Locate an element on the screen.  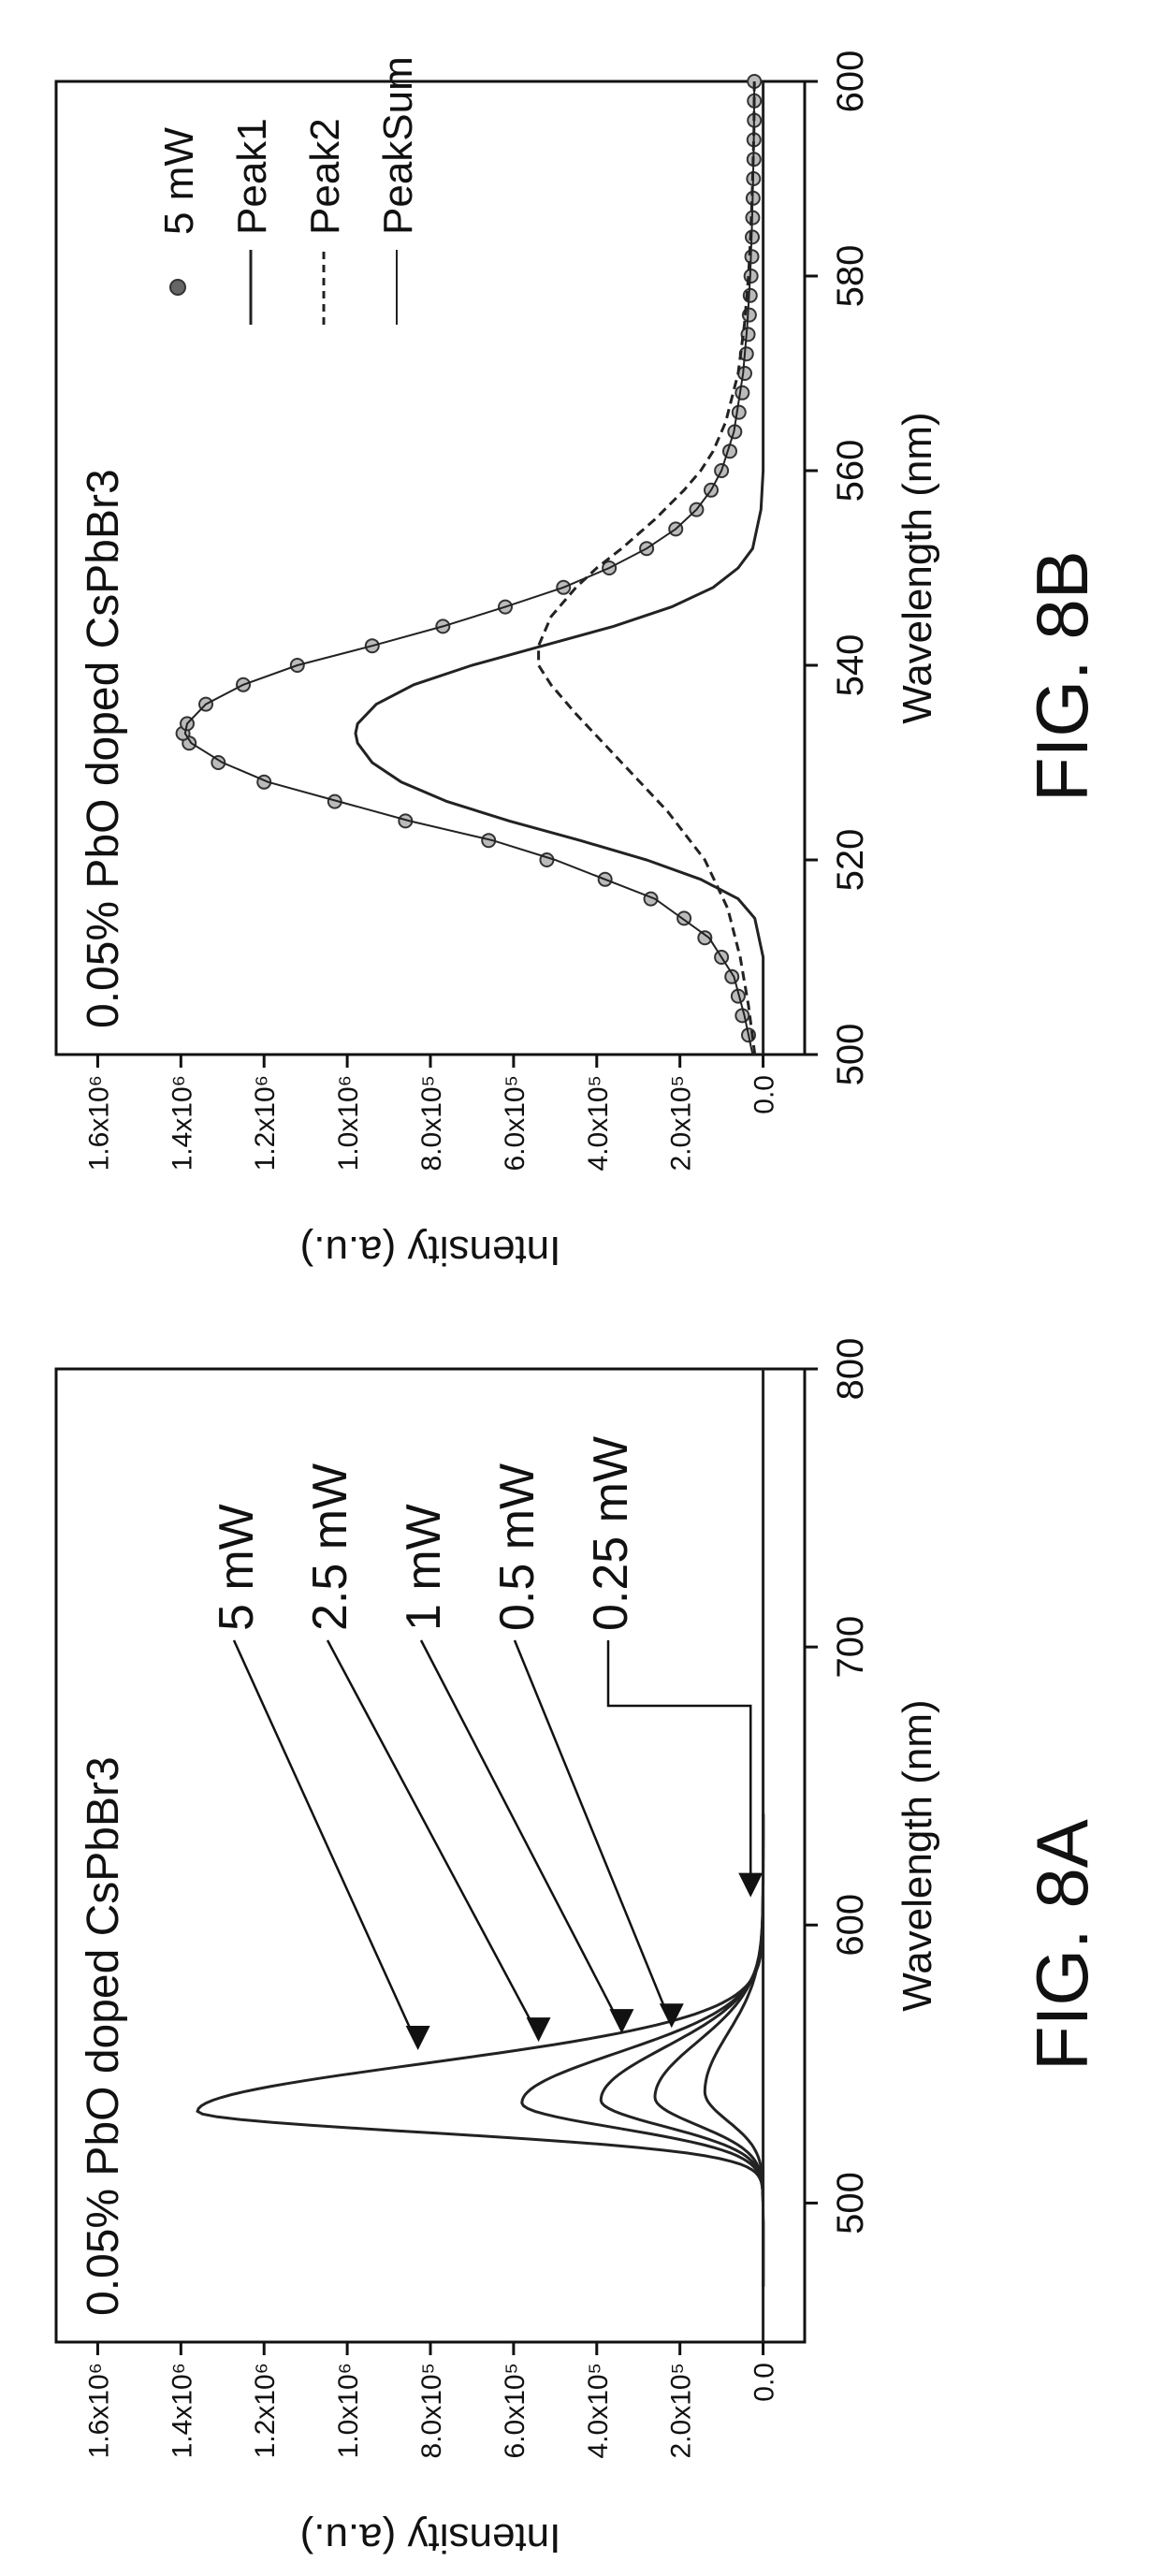
fig8a-annotation-label: 1 mW is located at coordinates (424, 1567).